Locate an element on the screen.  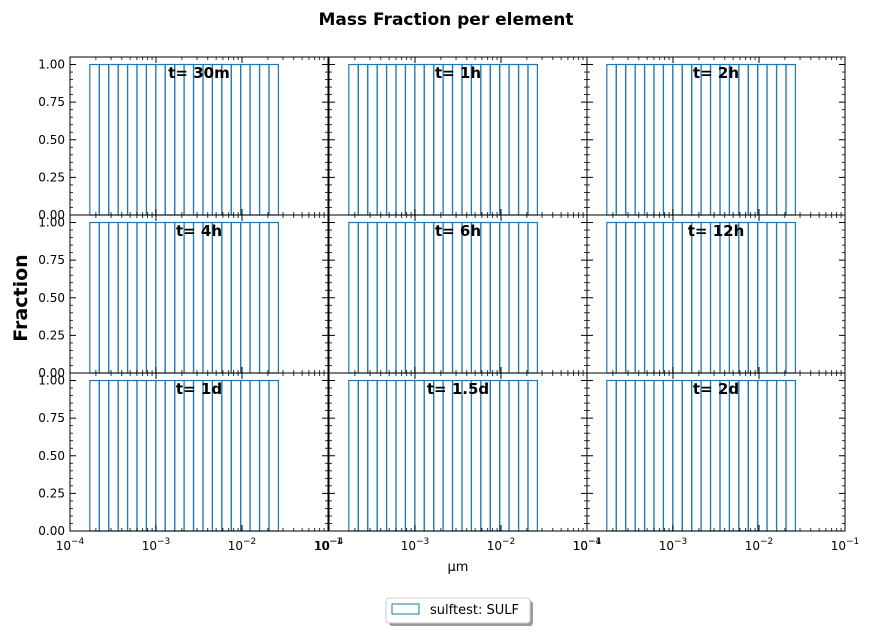
x-tick-label: 10⁻¹ is located at coordinates (845, 545).